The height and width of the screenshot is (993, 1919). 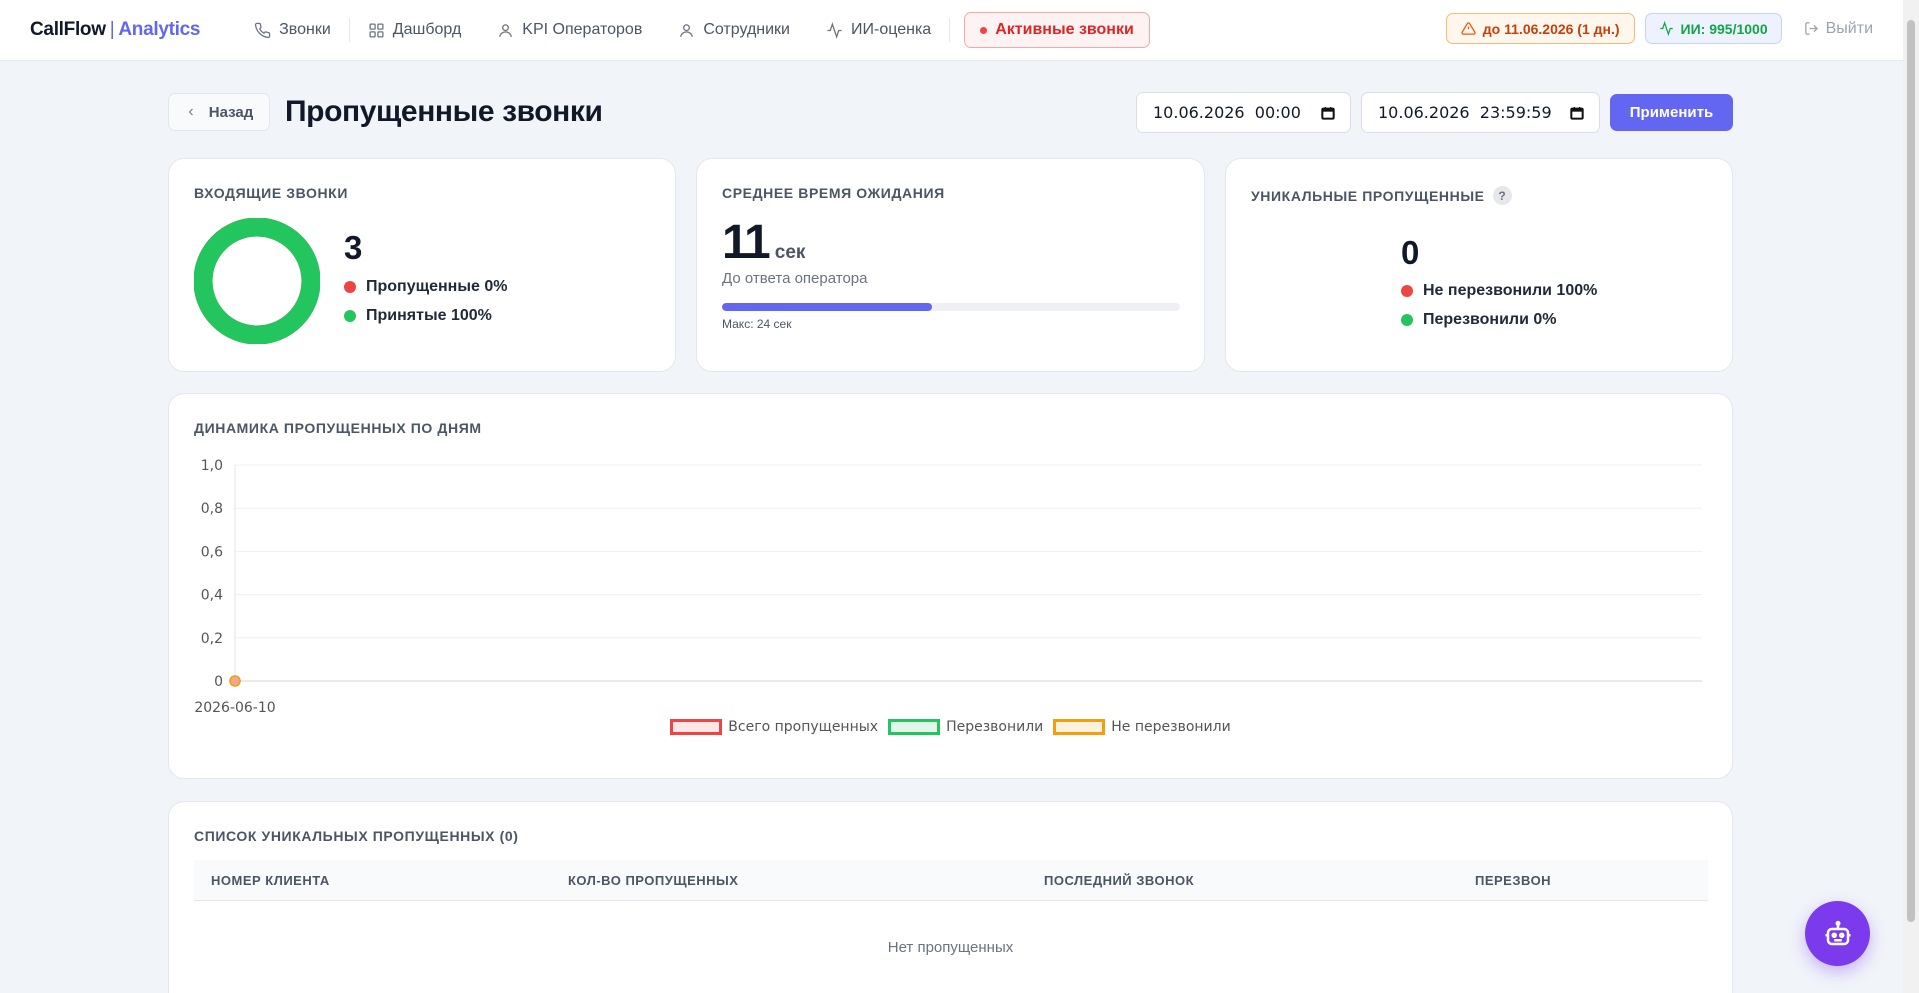 I want to click on ai-quota-text: ИИ: 995/1000, so click(x=1724, y=28).